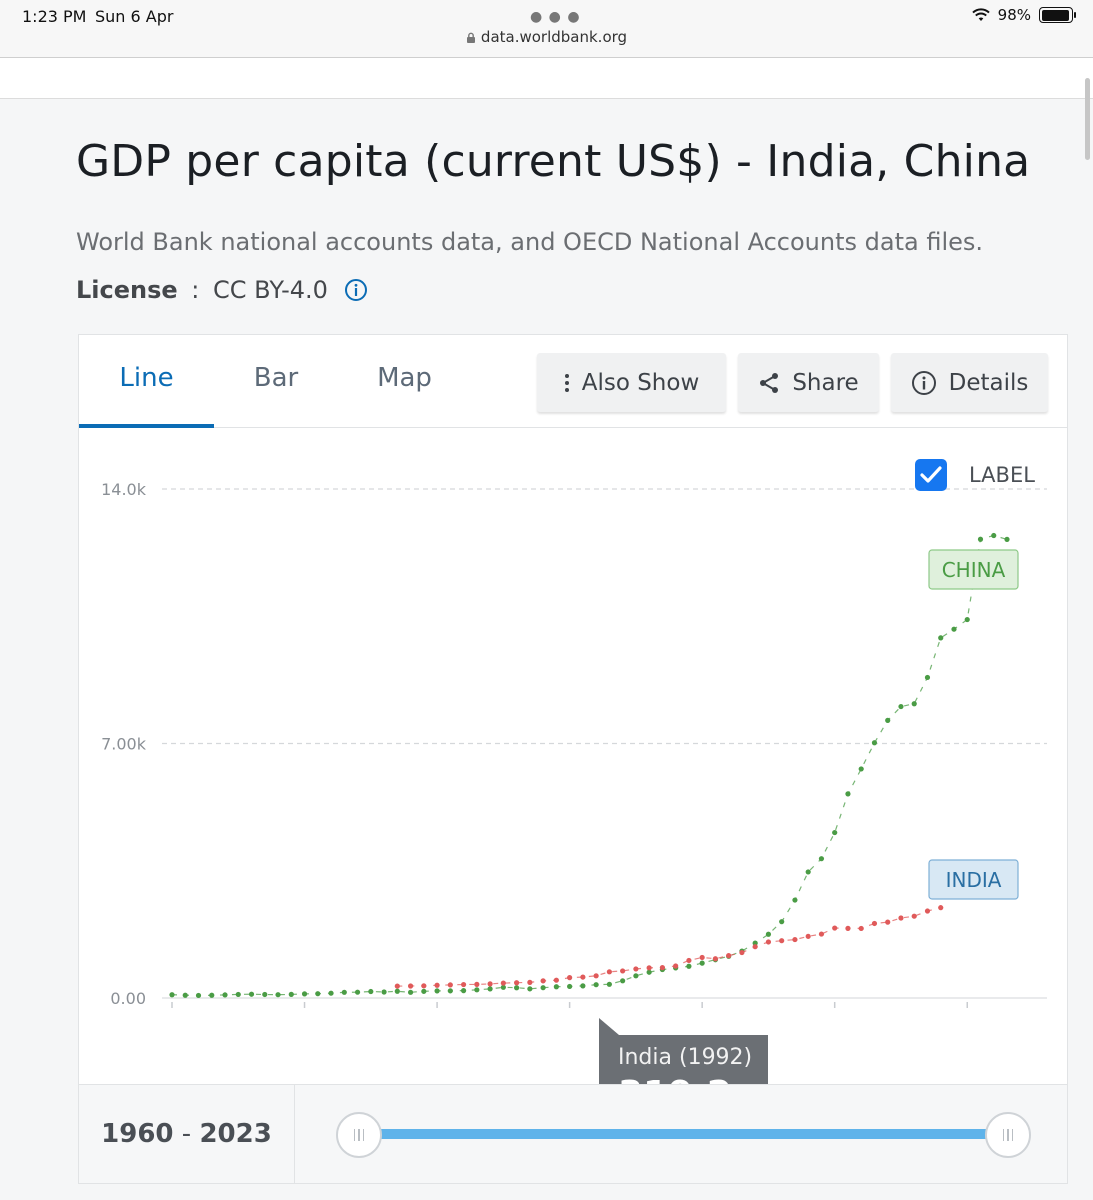  What do you see at coordinates (631, 382) in the screenshot?
I see `also-show-button: Also Show` at bounding box center [631, 382].